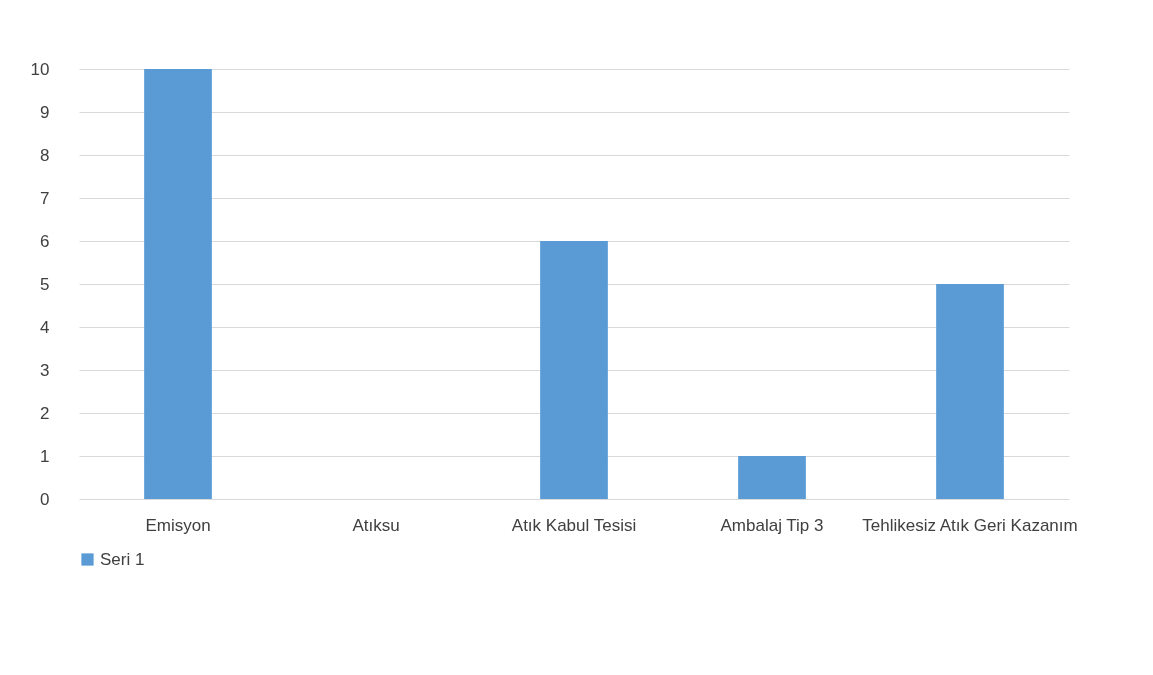  What do you see at coordinates (45, 198) in the screenshot?
I see `y-tick-label: 7` at bounding box center [45, 198].